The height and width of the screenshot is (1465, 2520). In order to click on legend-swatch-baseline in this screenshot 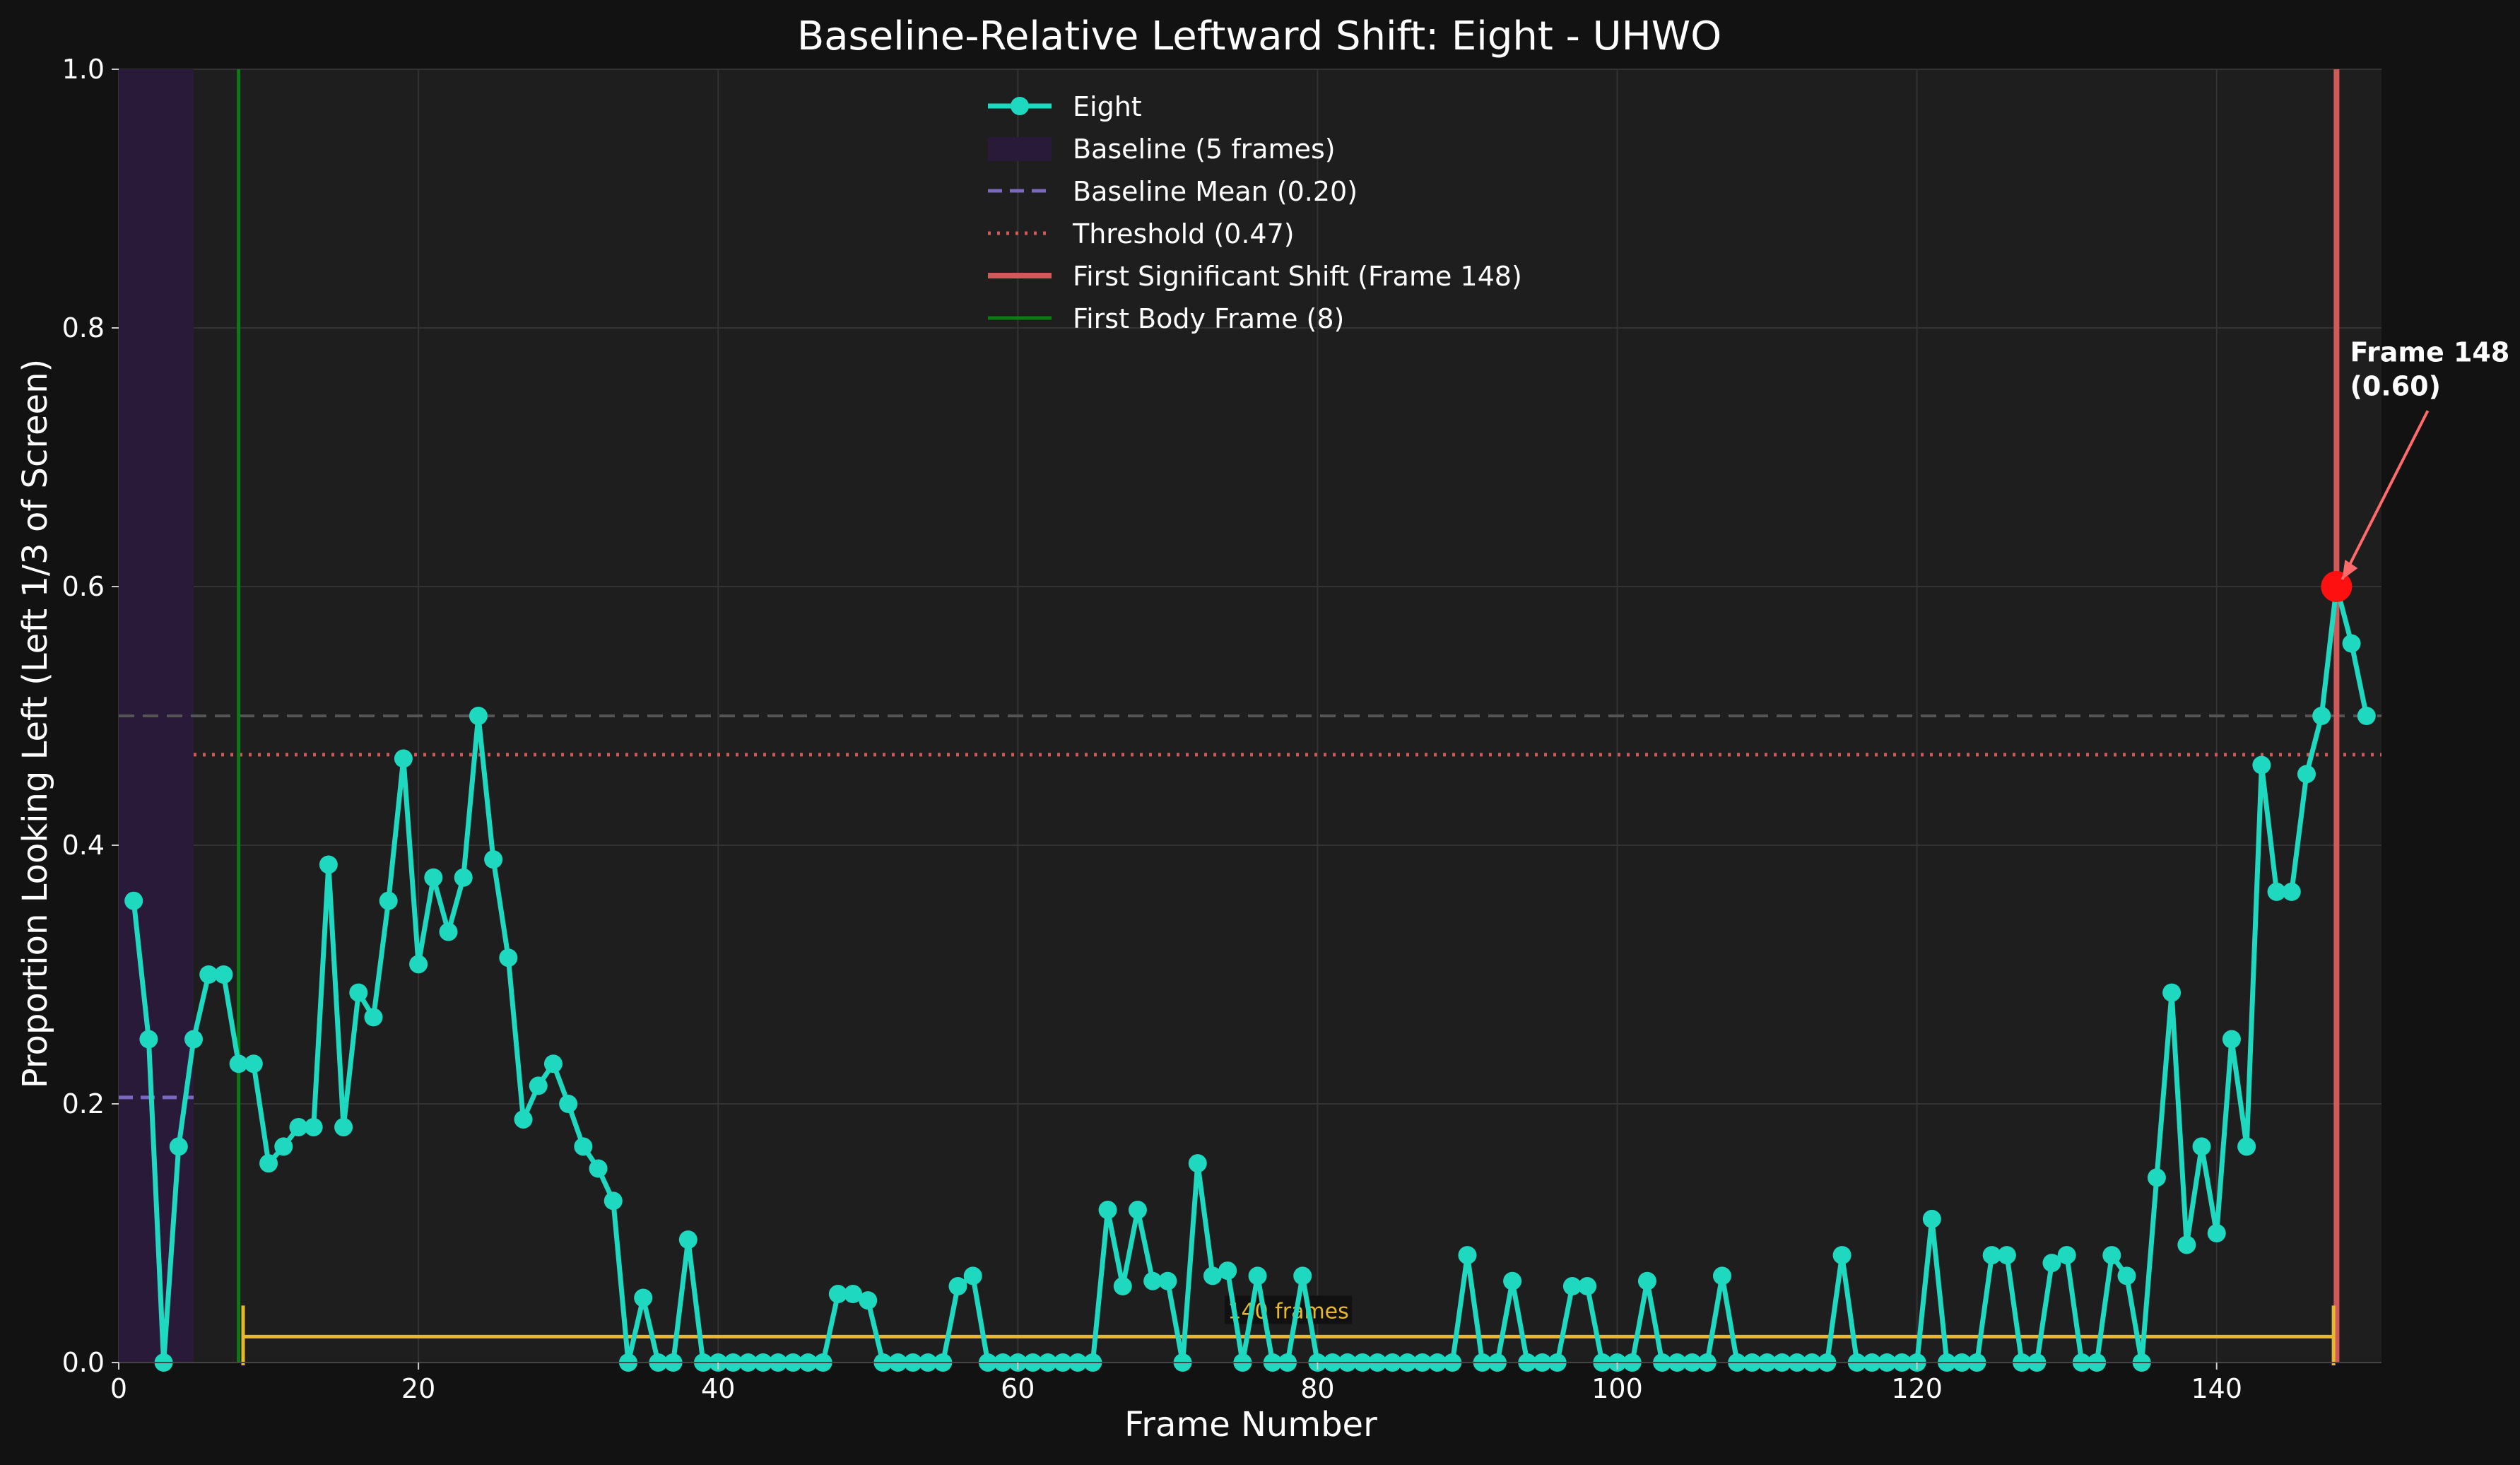, I will do `click(1020, 149)`.